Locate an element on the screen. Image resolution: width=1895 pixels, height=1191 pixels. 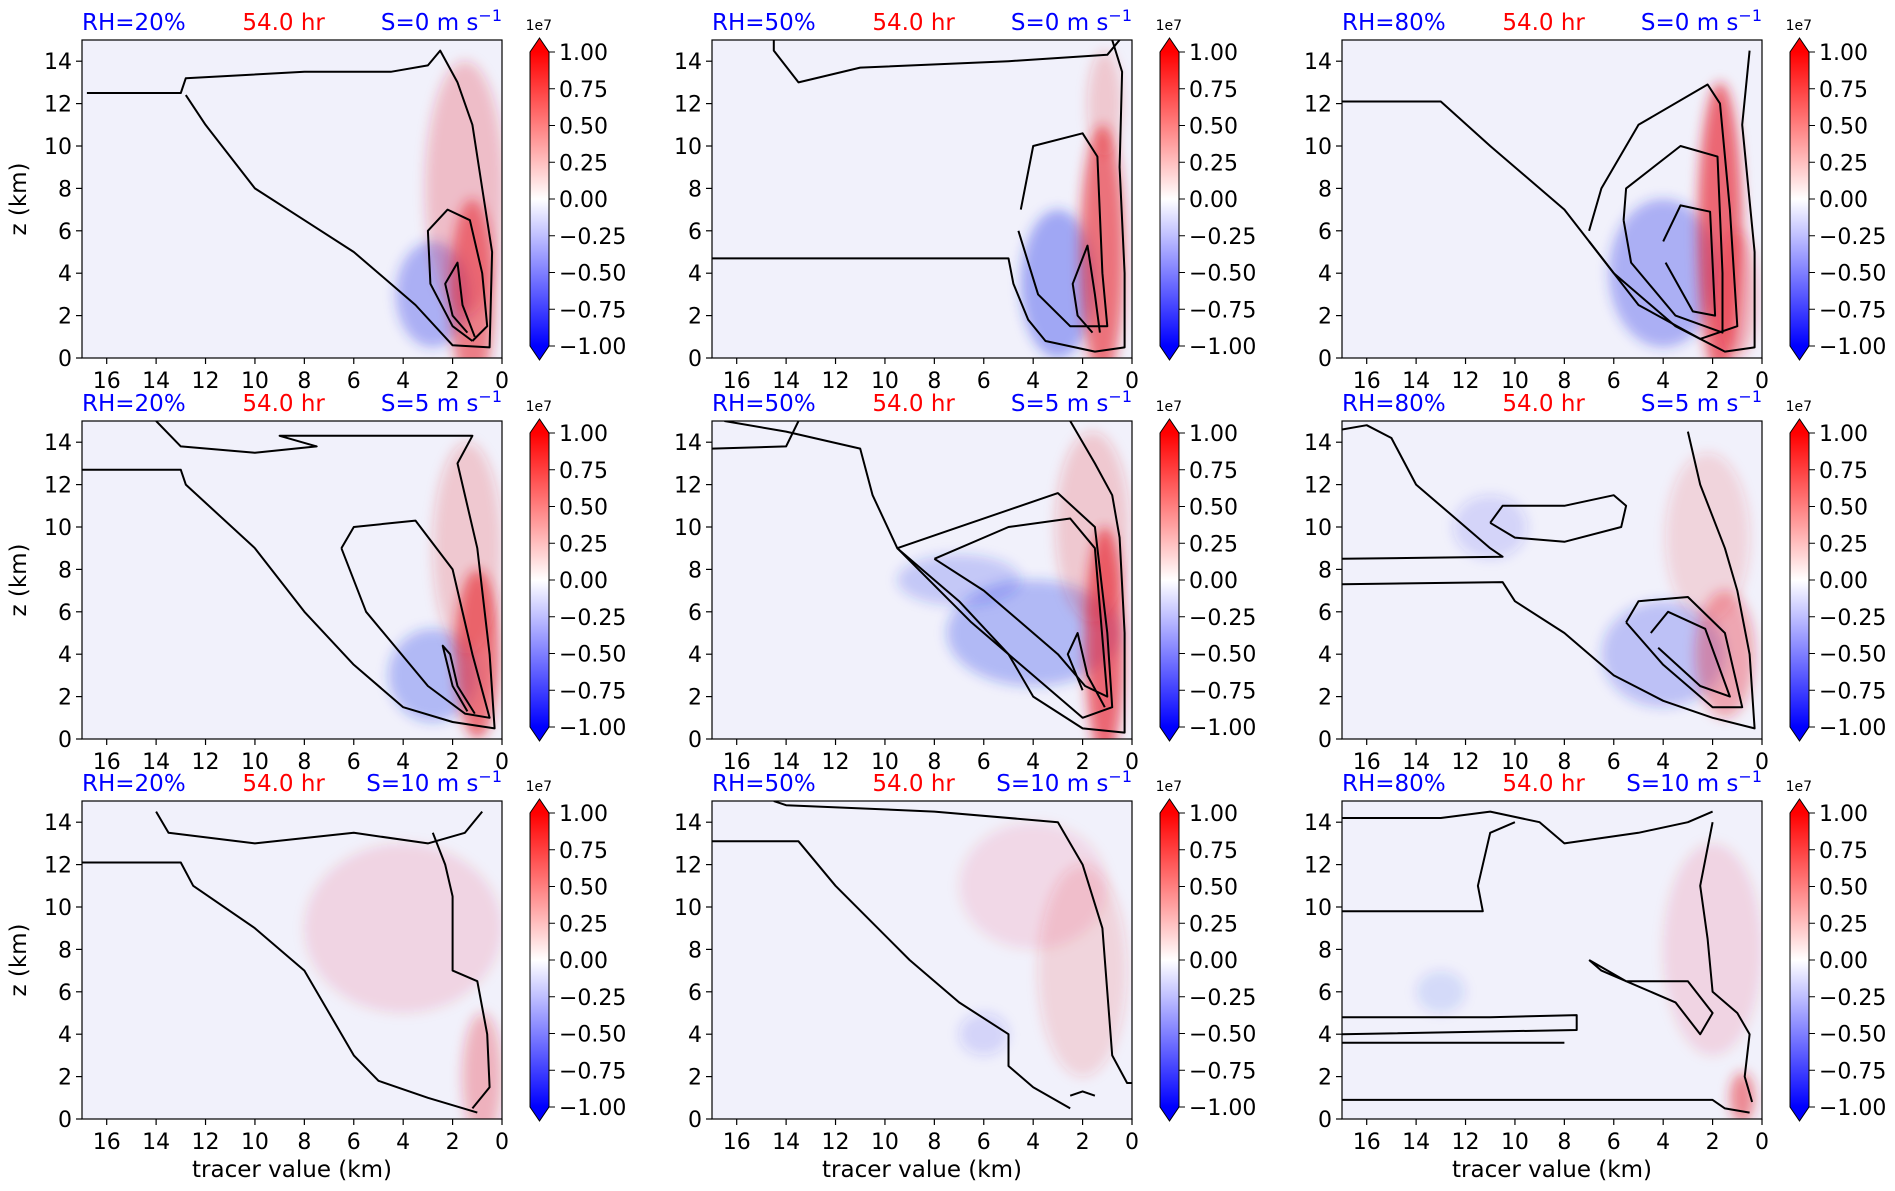
x-tick-label: 14 is located at coordinates (156, 762).